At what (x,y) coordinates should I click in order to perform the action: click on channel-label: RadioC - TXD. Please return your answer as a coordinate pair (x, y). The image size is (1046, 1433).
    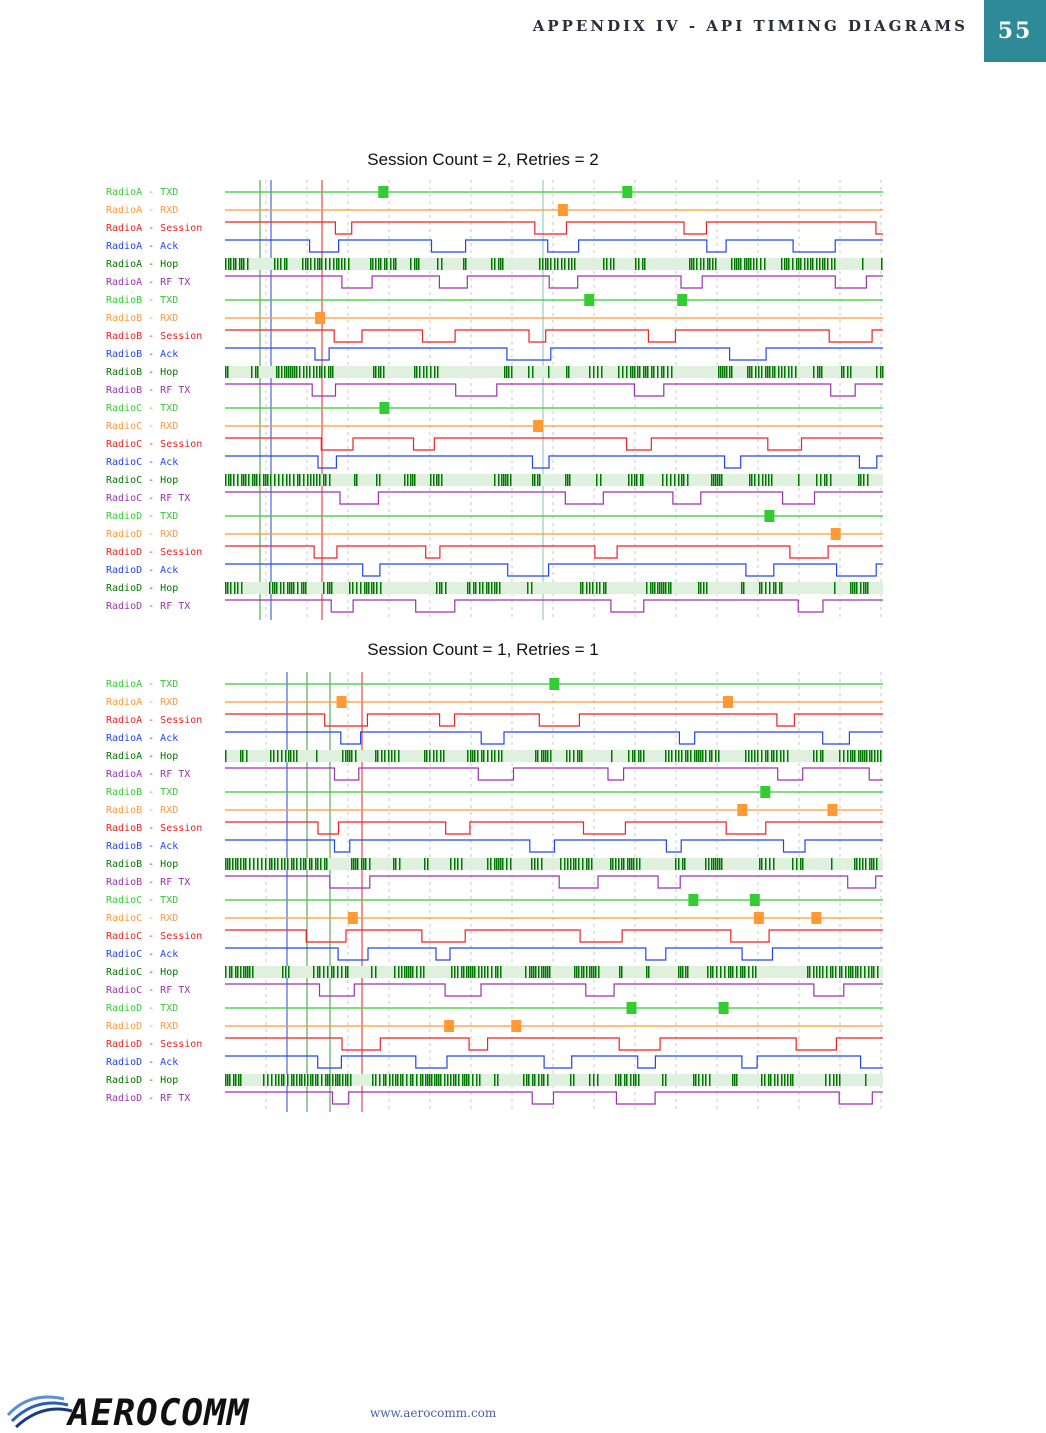
    Looking at the image, I should click on (142, 900).